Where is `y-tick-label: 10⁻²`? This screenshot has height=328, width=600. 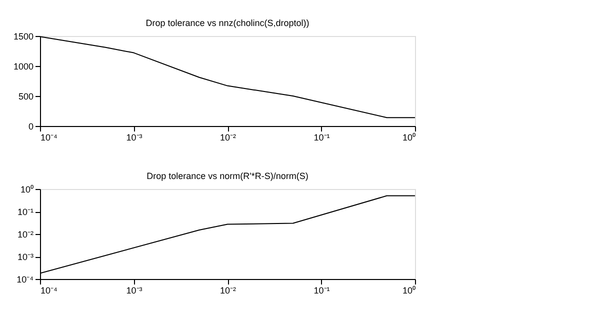 y-tick-label: 10⁻² is located at coordinates (25, 235).